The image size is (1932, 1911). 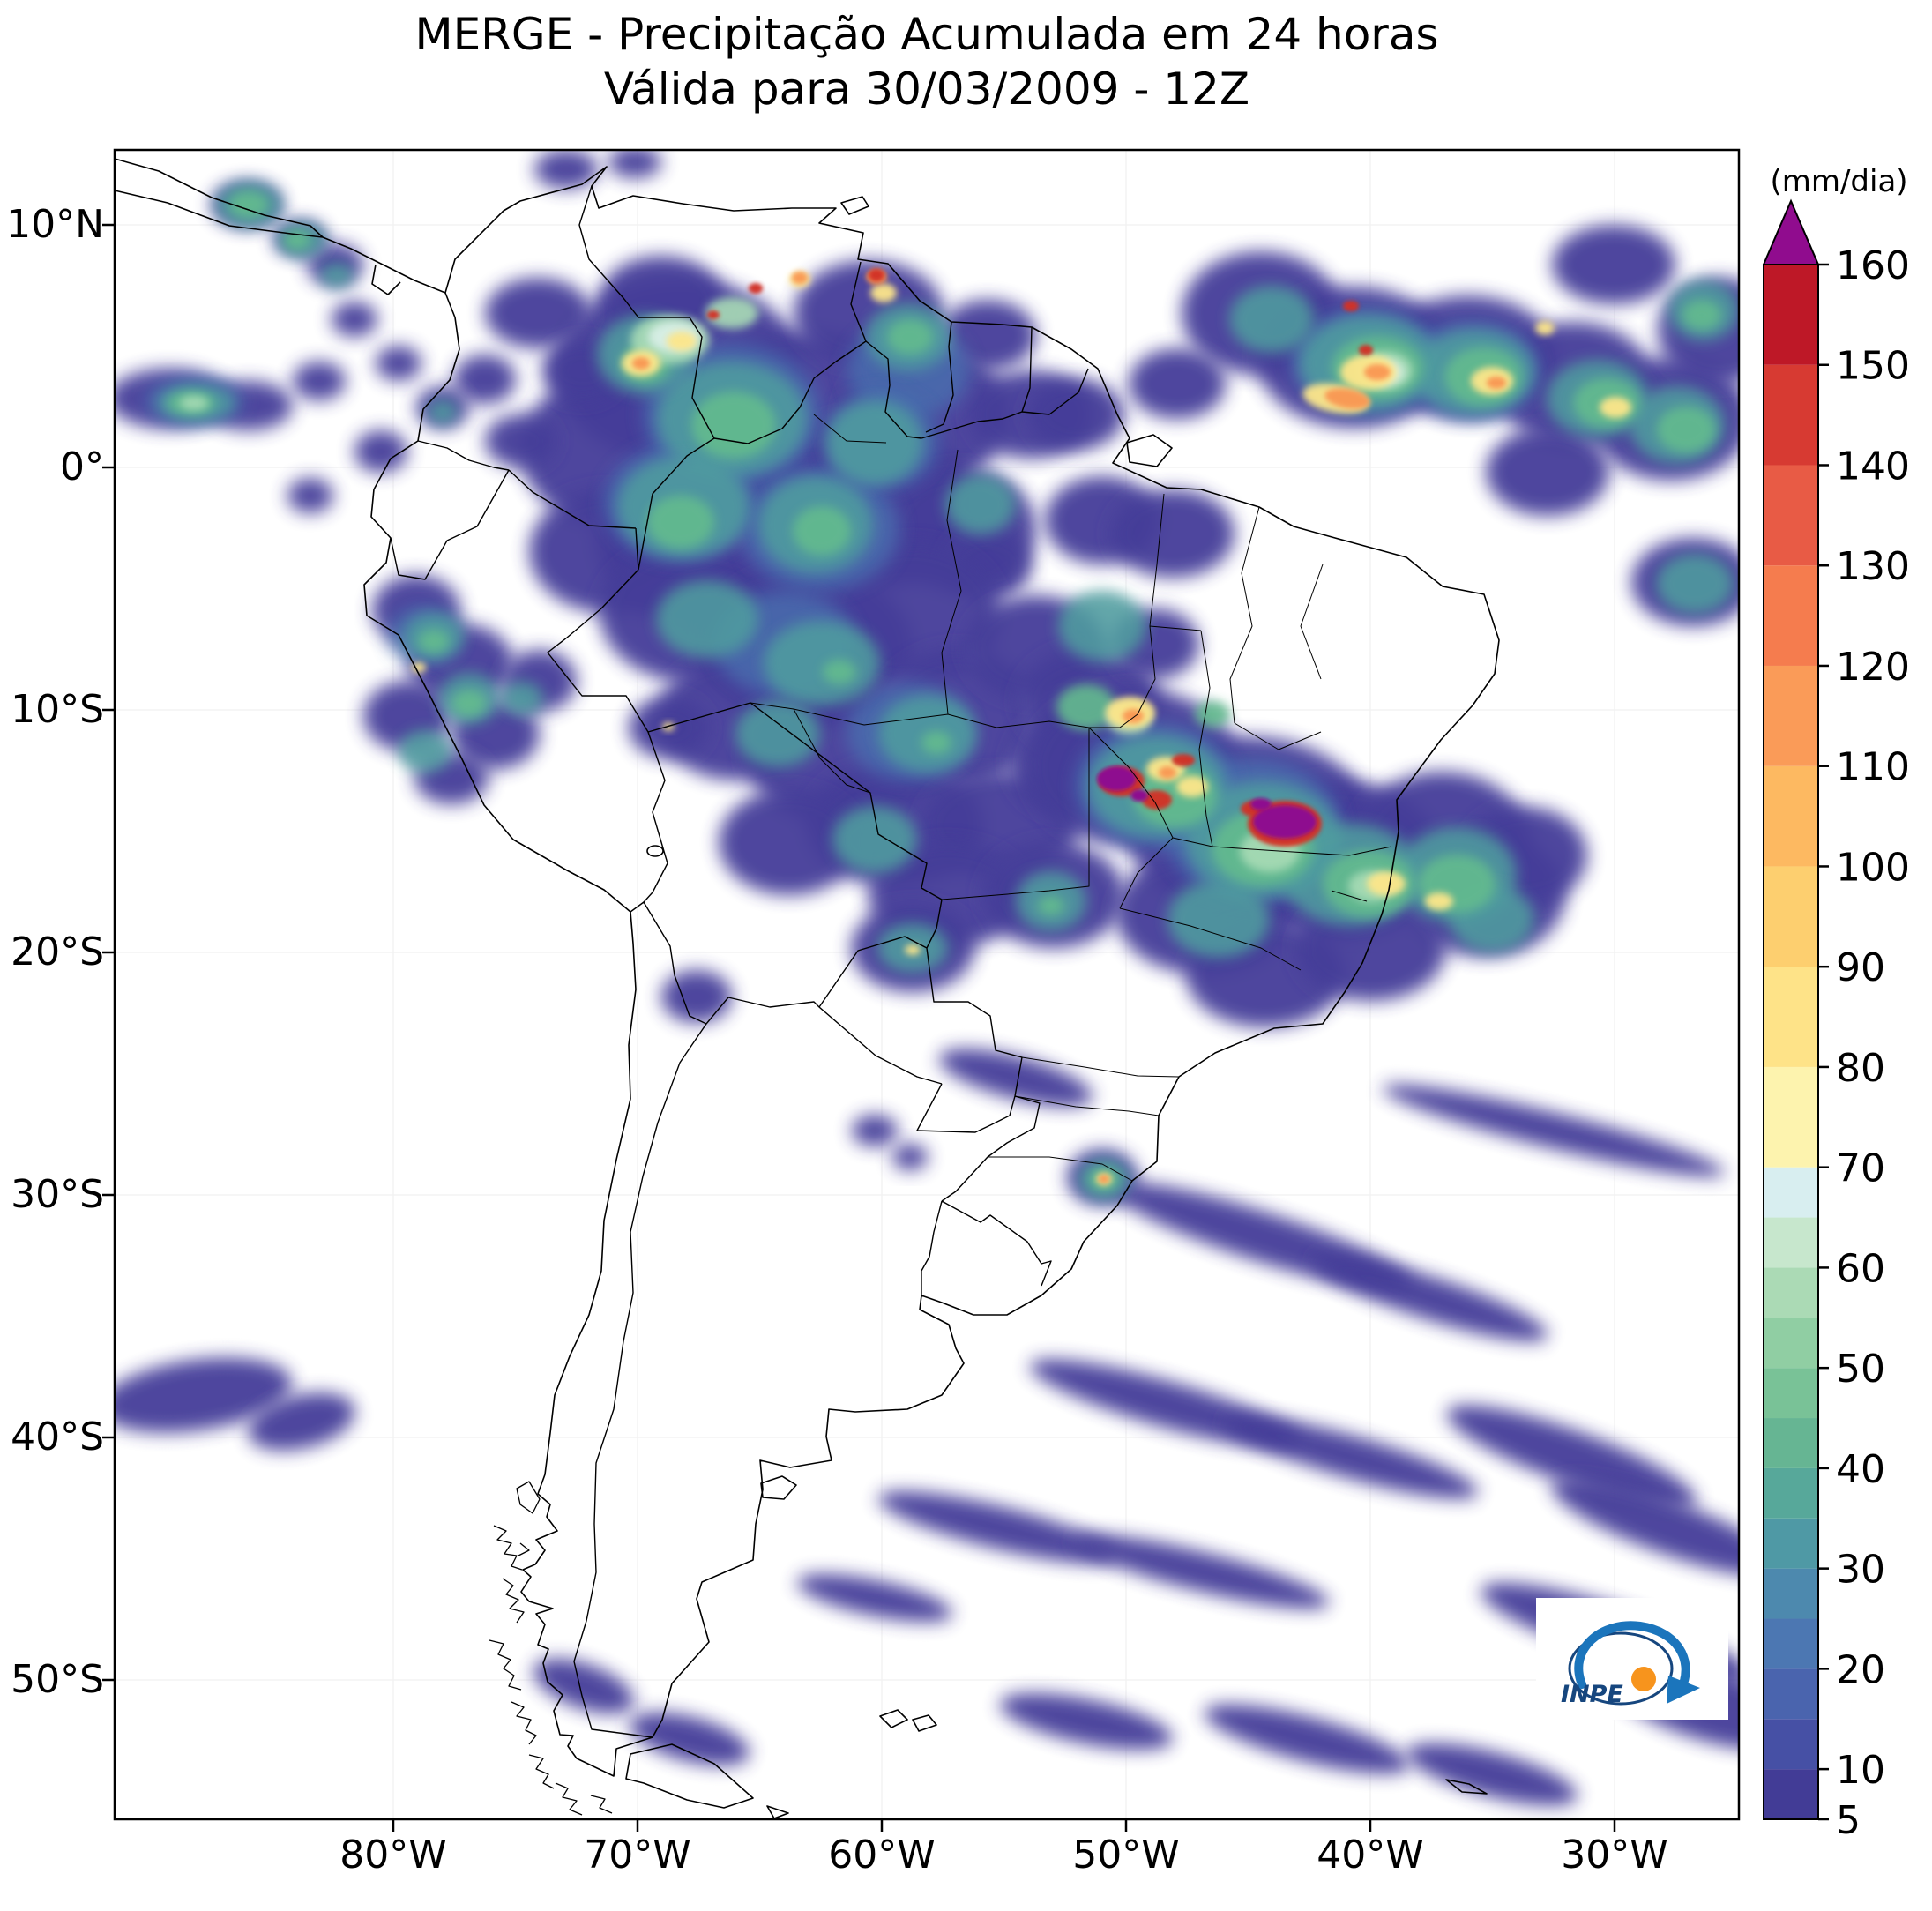 I want to click on x-tick-label: 60°W, so click(x=882, y=1855).